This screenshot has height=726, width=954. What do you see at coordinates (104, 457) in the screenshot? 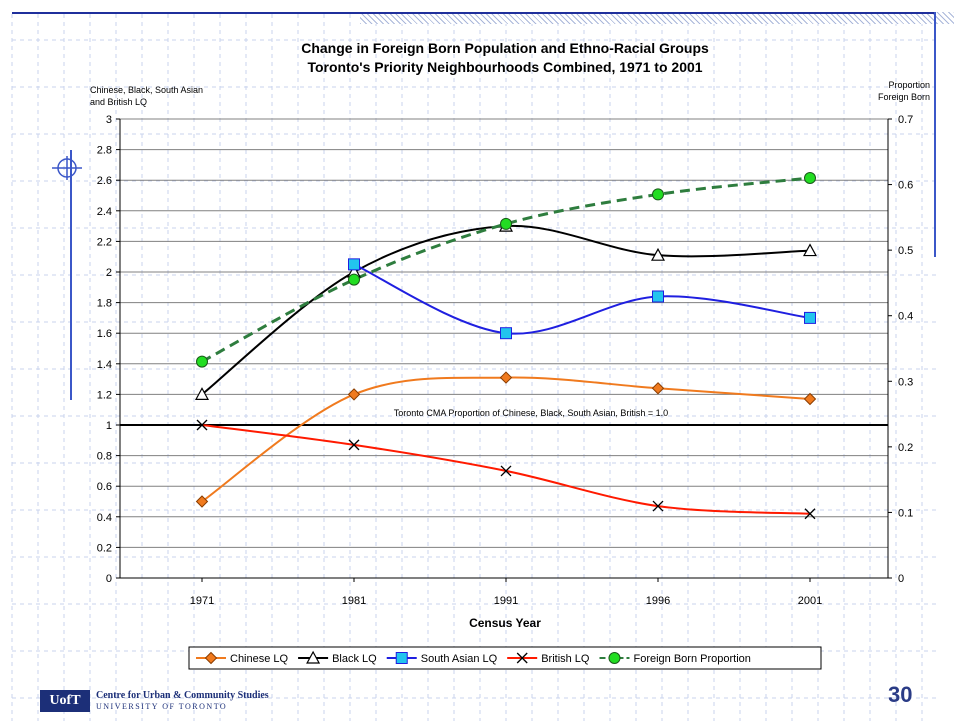
I see `y-tick-left-label: 0.8` at bounding box center [104, 457].